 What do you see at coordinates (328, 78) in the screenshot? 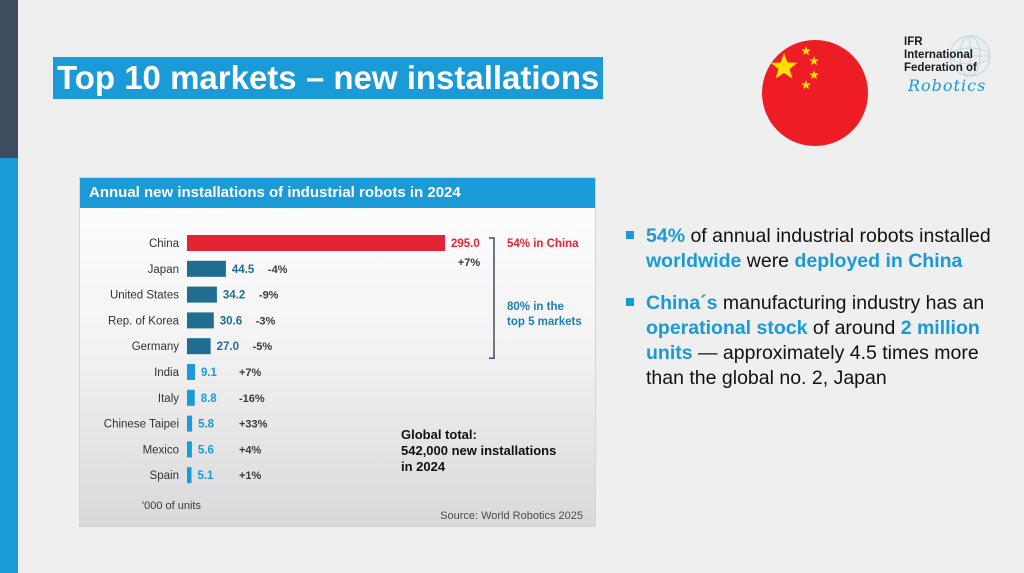
I see `page-title: Top 10 markets – new installations` at bounding box center [328, 78].